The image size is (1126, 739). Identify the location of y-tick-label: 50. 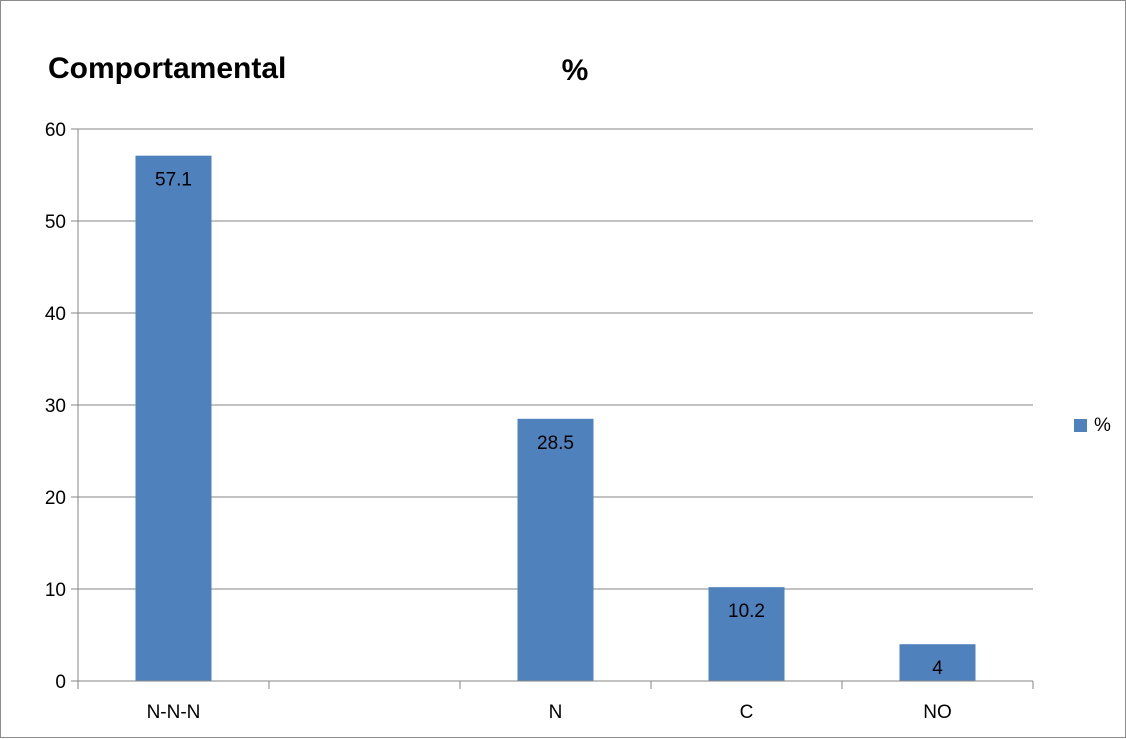
(55, 222).